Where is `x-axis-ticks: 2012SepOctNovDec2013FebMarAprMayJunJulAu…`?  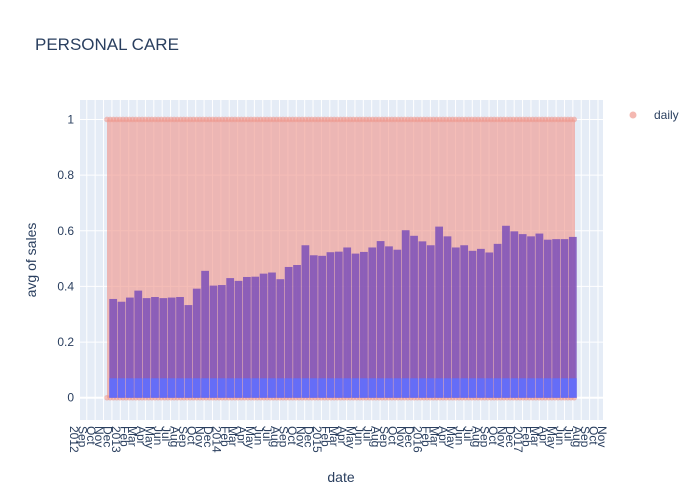
x-axis-ticks: 2012SepOctNovDec2013FebMarAprMayJunJulAu… is located at coordinates (338, 439).